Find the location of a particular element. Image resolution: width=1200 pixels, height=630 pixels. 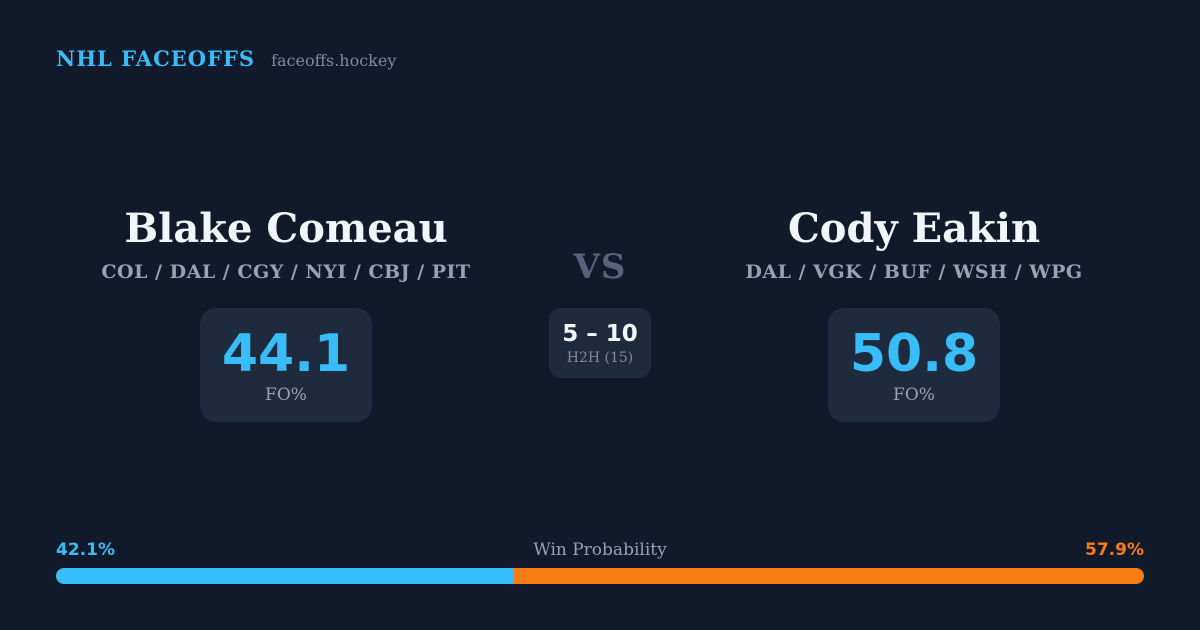

fo-stat-card-left: 44.1 FO% is located at coordinates (286, 365).